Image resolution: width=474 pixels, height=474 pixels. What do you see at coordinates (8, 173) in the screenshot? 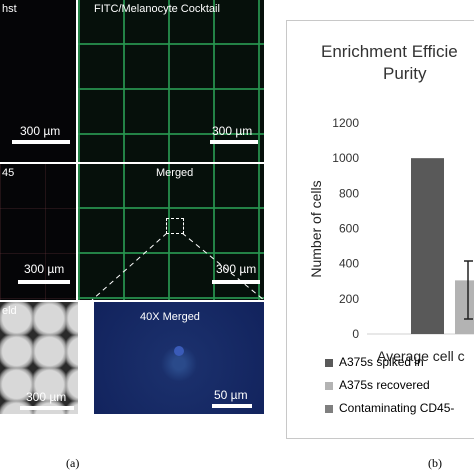
I see `panel-label: 45` at bounding box center [8, 173].